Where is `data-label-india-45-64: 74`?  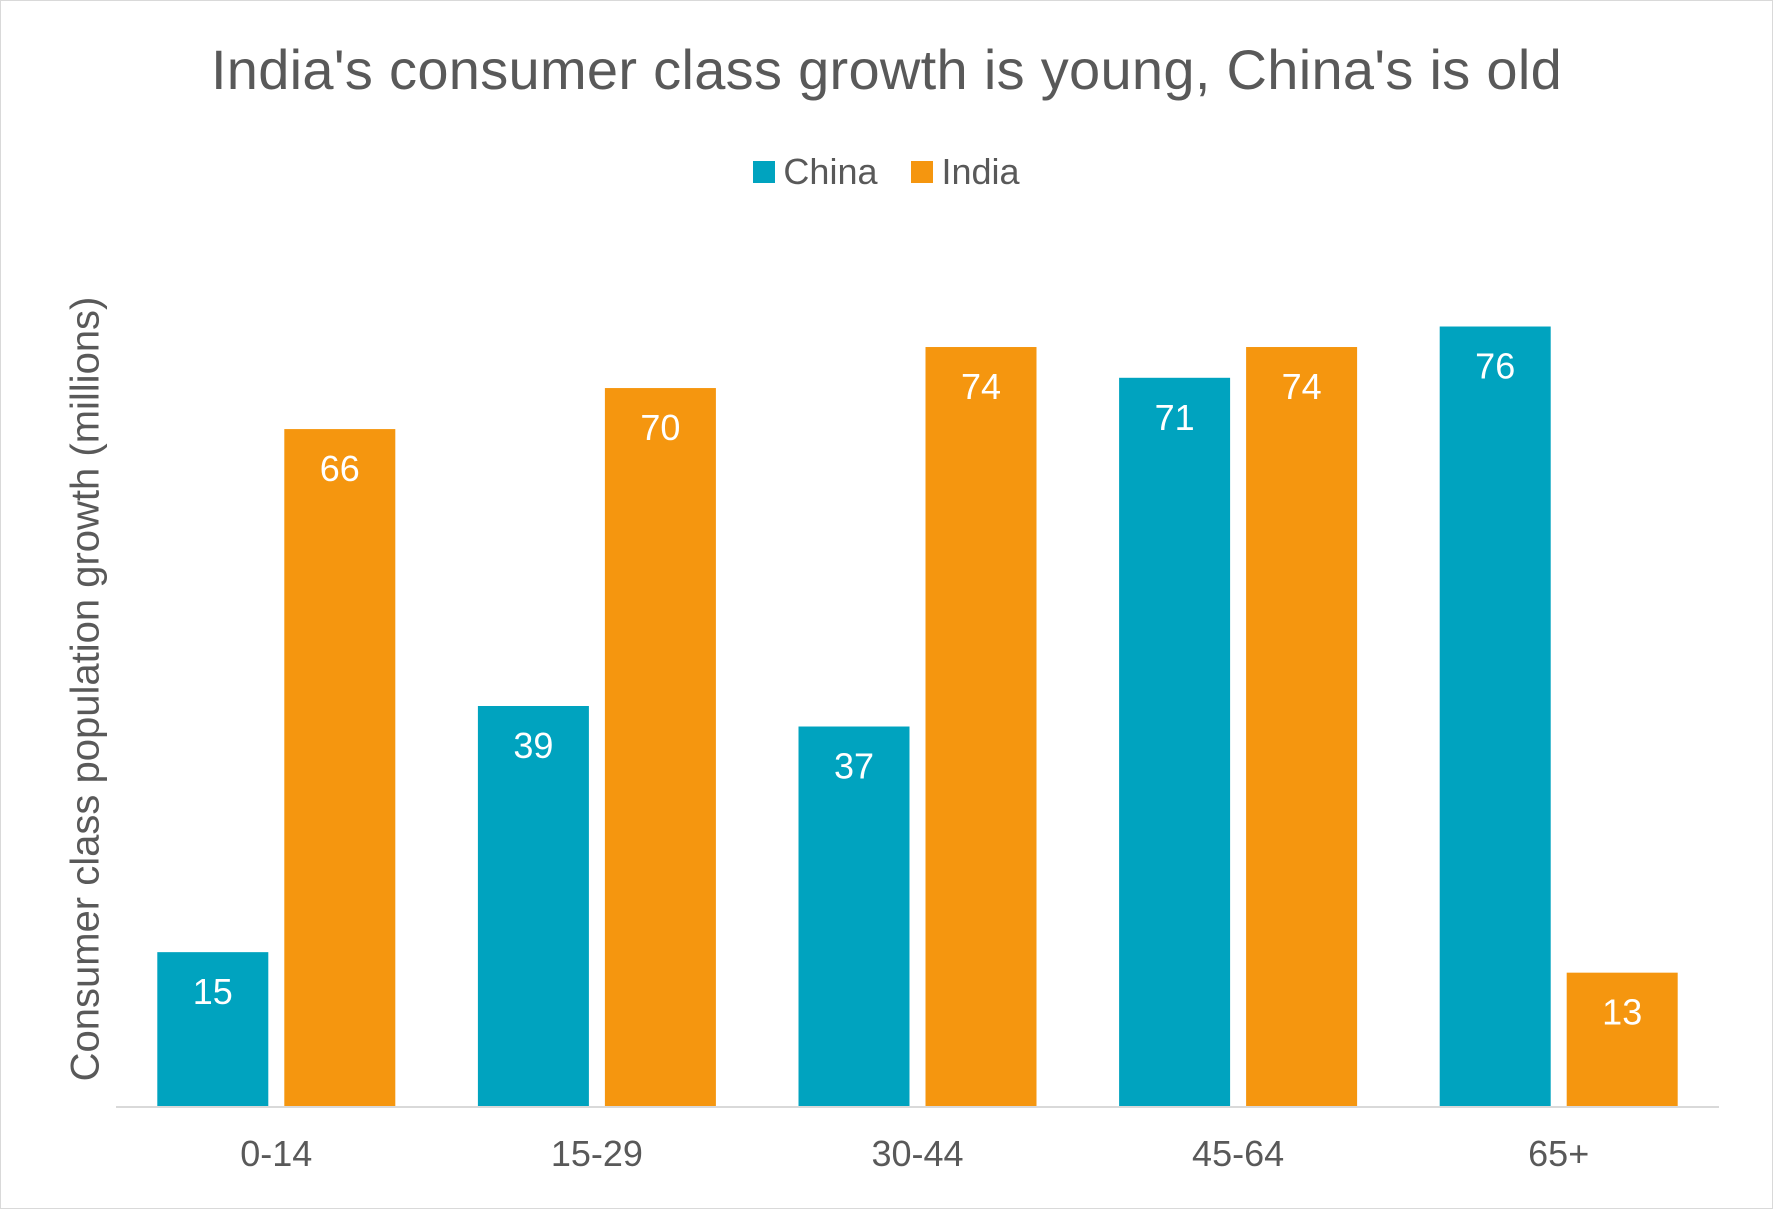 data-label-india-45-64: 74 is located at coordinates (1302, 386).